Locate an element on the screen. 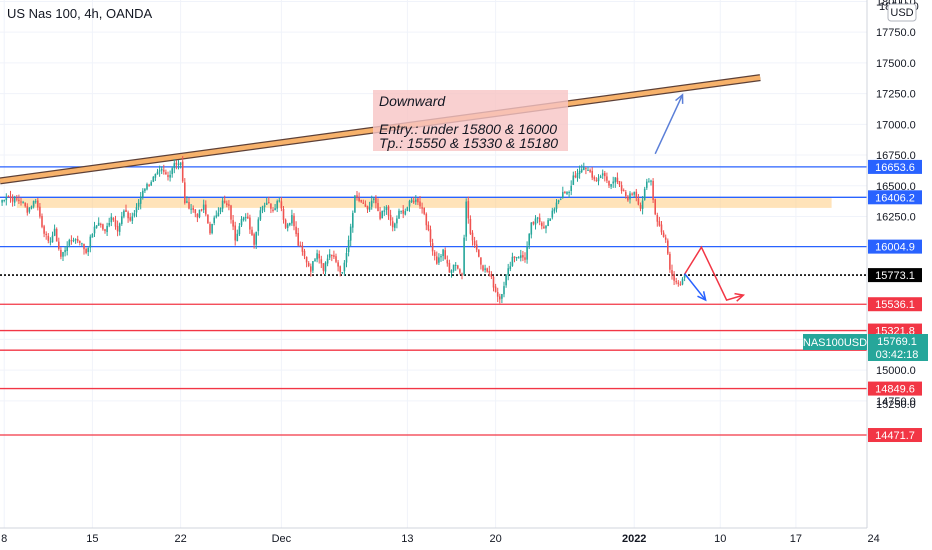  currency-button-frame is located at coordinates (902, 12).